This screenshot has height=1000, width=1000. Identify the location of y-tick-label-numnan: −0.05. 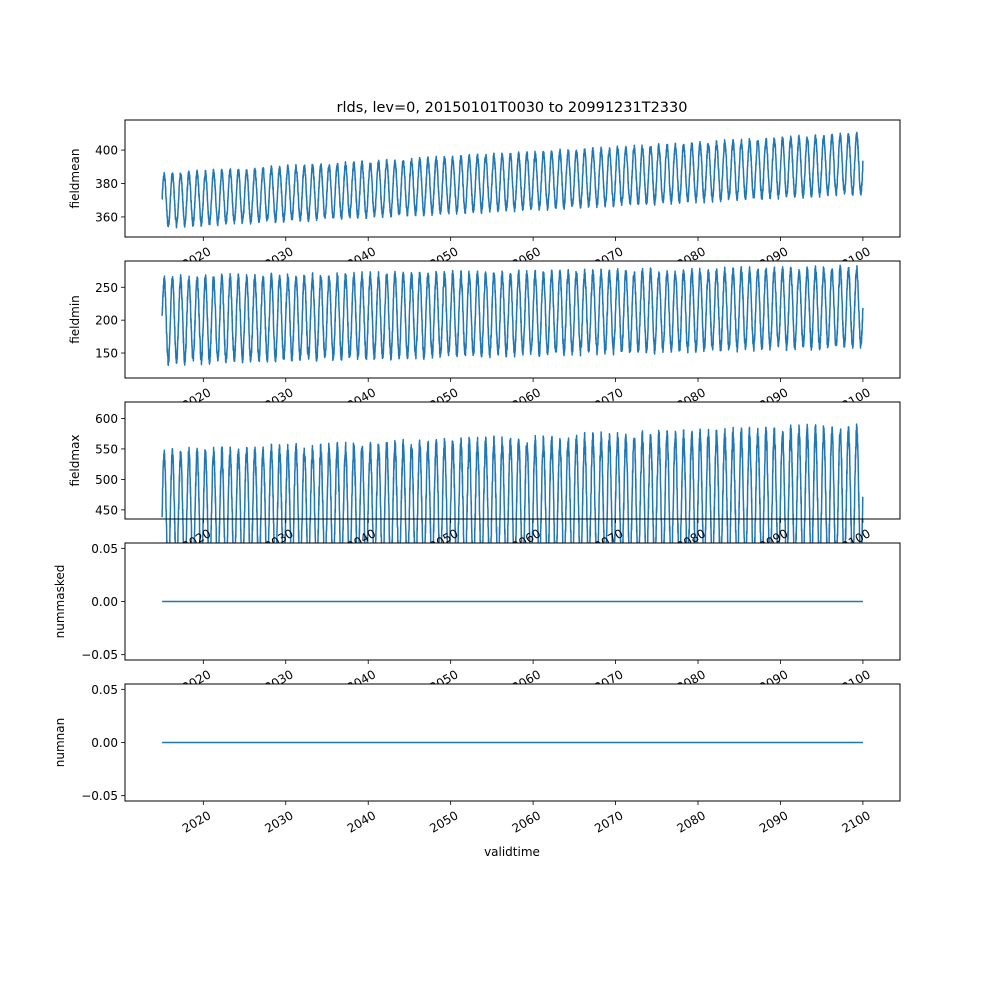
(99, 796).